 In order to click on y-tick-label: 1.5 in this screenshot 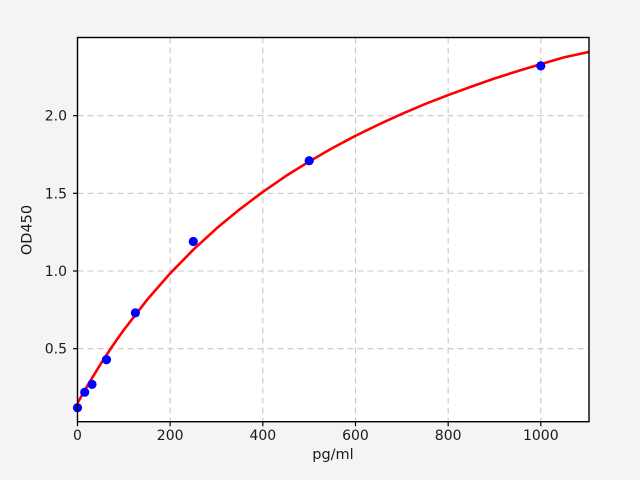, I will do `click(56, 194)`.